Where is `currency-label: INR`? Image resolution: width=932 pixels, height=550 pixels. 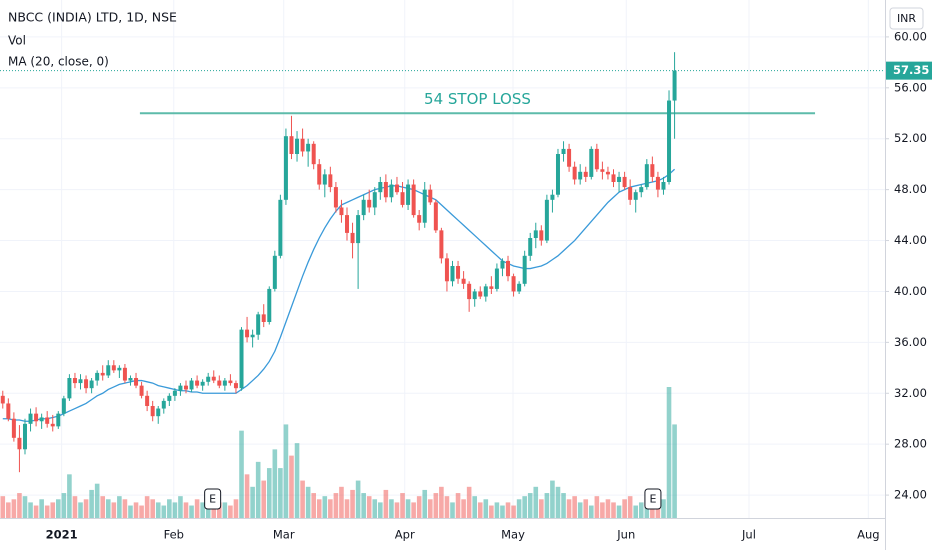 currency-label: INR is located at coordinates (906, 18).